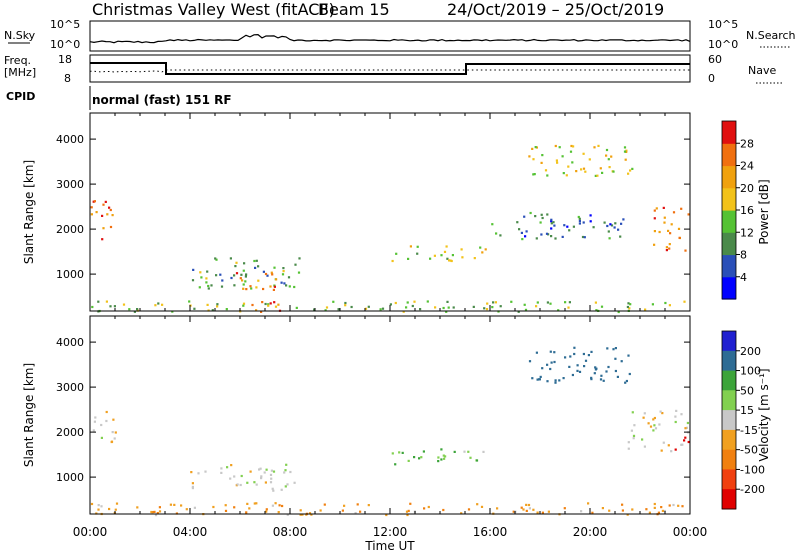 This screenshot has width=800, height=554. I want to click on colorbar-tick-label: -15, so click(749, 430).